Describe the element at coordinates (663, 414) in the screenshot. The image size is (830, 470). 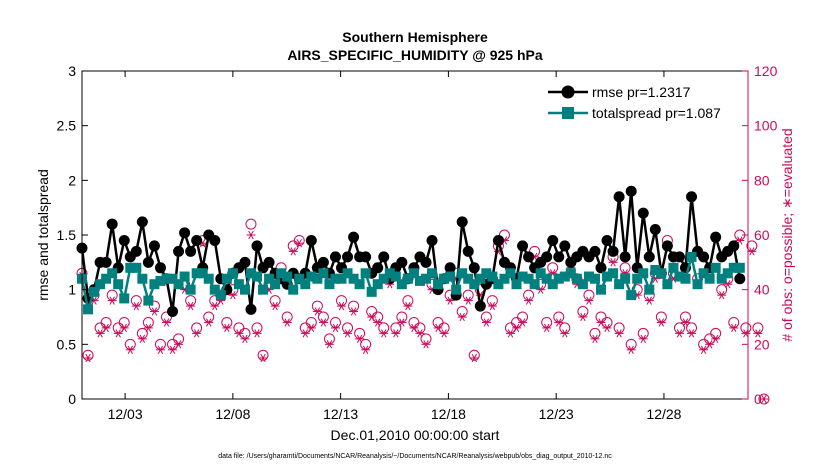
I see `x-tick-label: 12/28` at that location.